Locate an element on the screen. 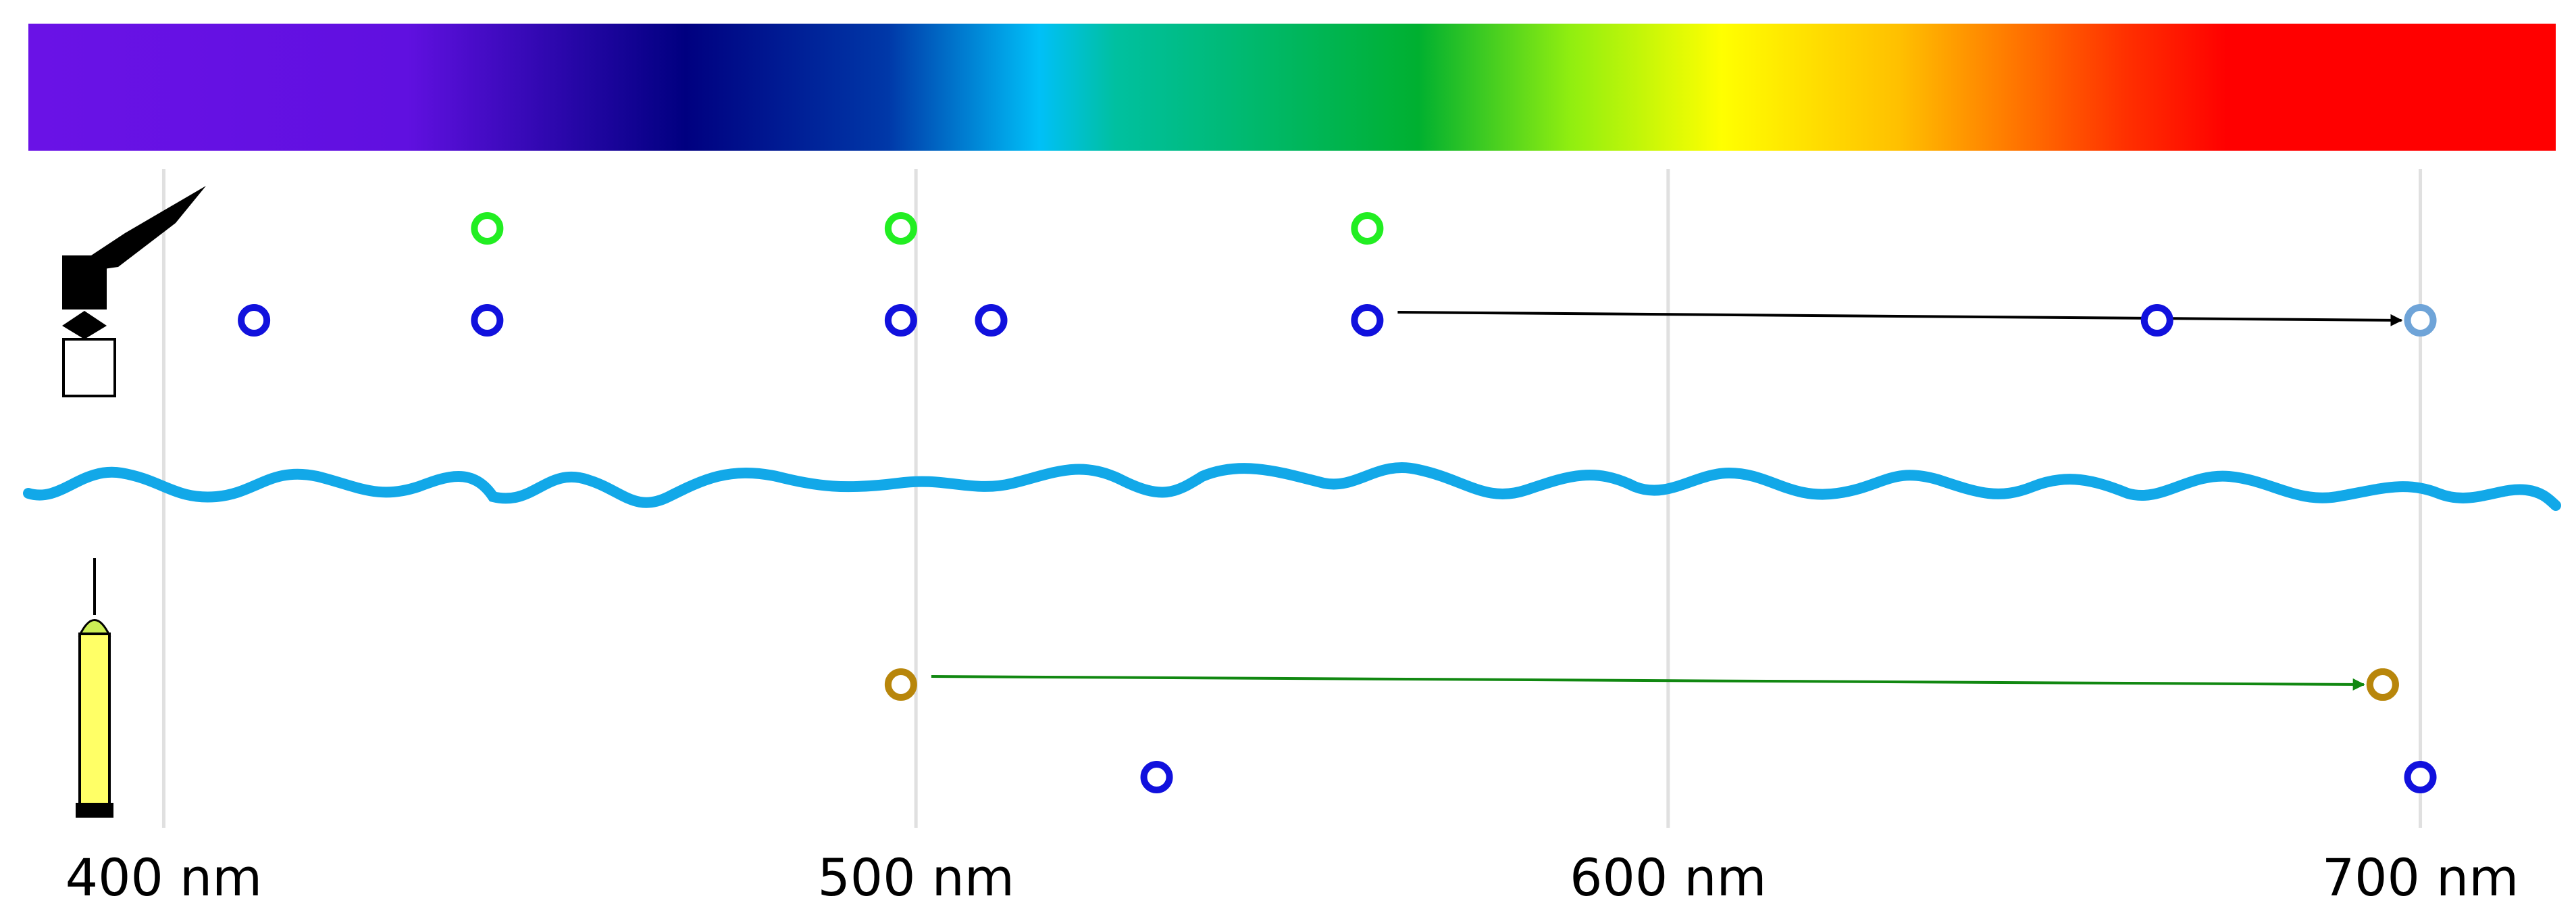  tick-label: 600 nm is located at coordinates (1668, 877).